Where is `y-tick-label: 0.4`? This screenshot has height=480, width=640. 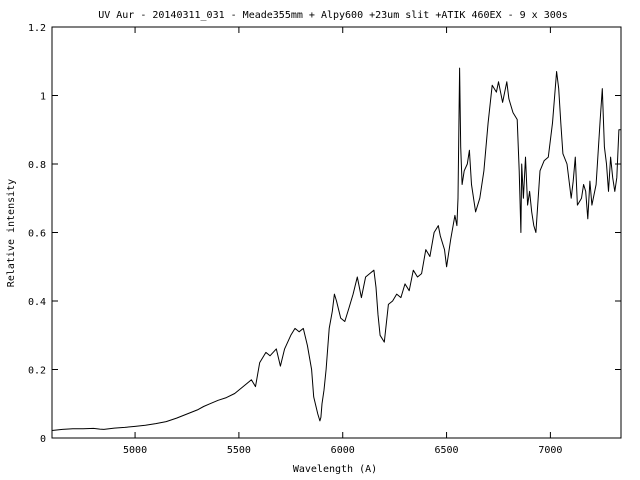 y-tick-label: 0.4 is located at coordinates (37, 302).